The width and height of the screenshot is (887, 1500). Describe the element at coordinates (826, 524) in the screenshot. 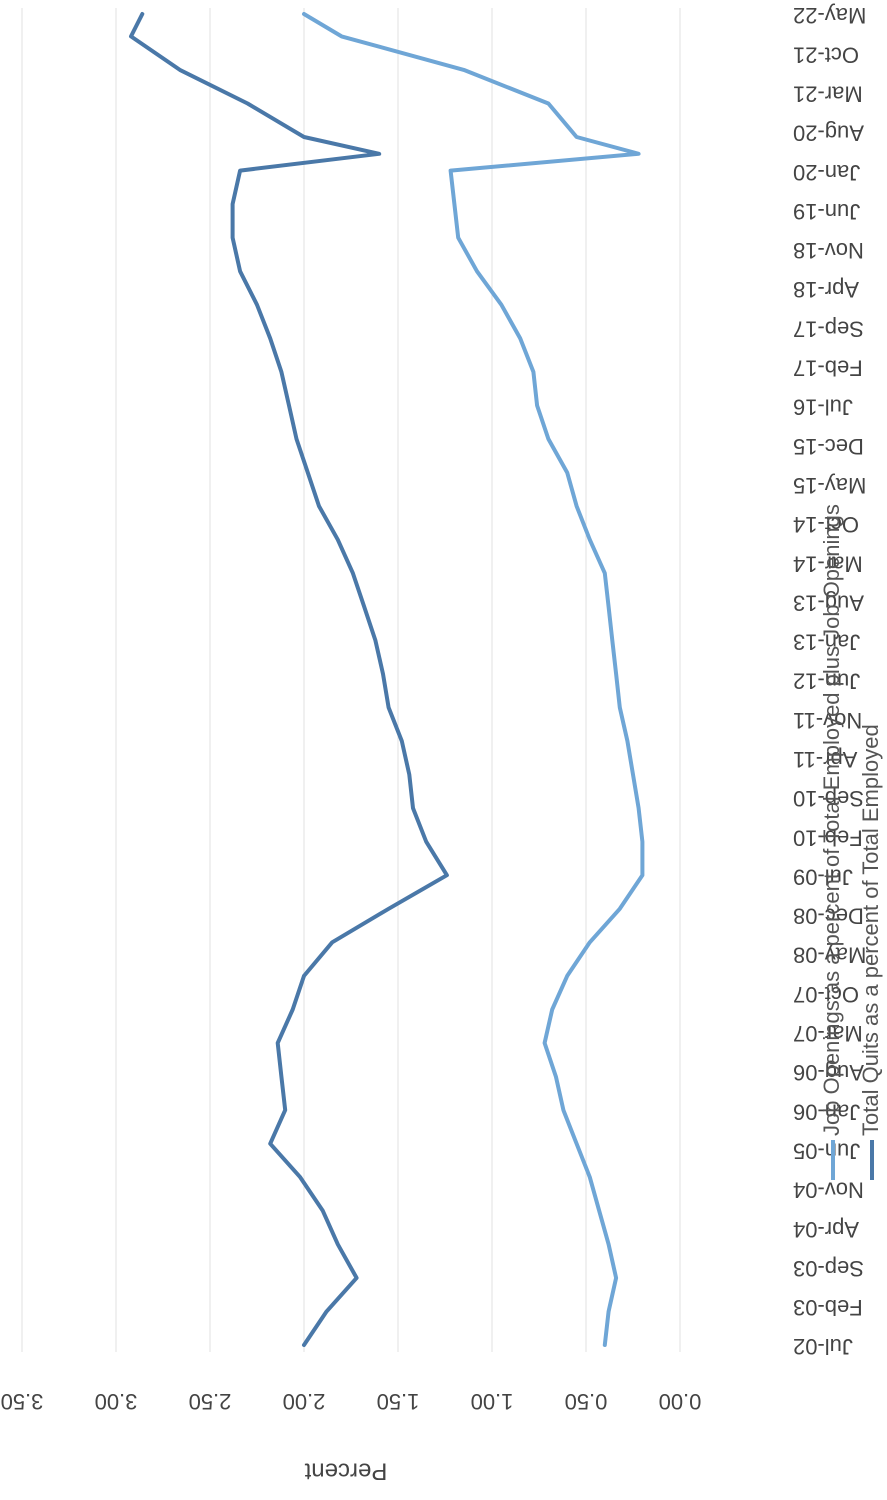

I see `x-tick-label: Oct-14` at that location.